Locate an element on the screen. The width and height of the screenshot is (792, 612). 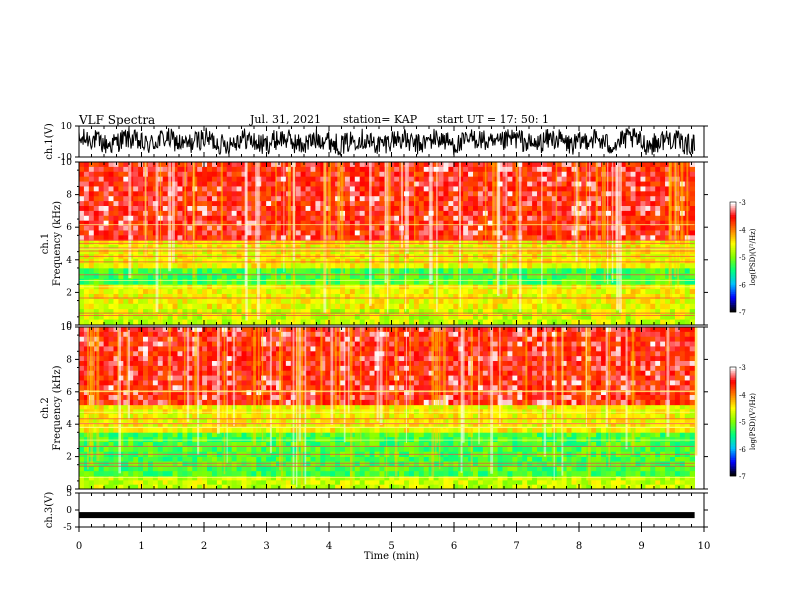
ch1-spectrogram-colorbar-swatch is located at coordinates (733, 208).